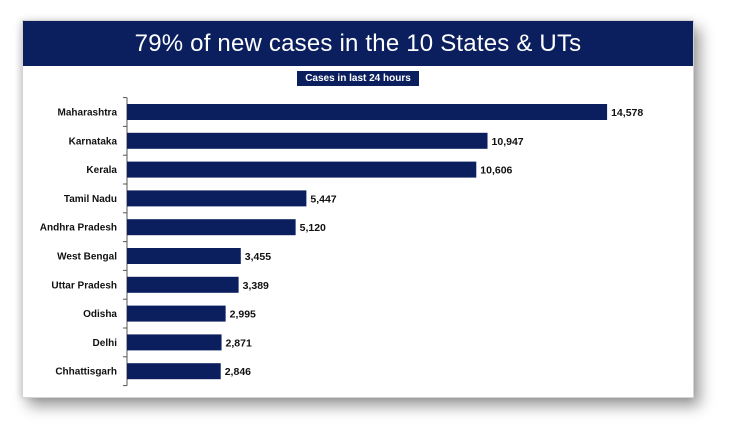 The height and width of the screenshot is (440, 735). Describe the element at coordinates (323, 199) in the screenshot. I see `value-label: 5,447` at that location.